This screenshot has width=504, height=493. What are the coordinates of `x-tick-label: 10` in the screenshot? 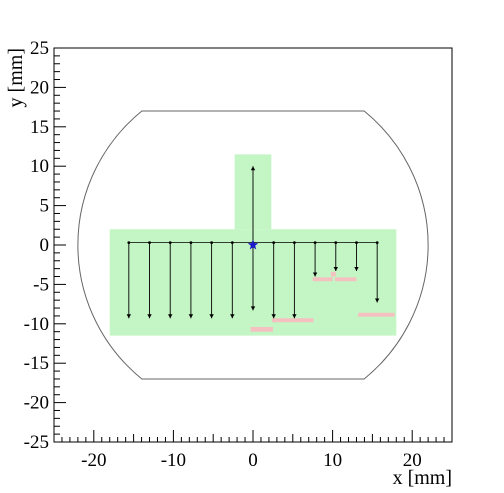 It's located at (332, 460).